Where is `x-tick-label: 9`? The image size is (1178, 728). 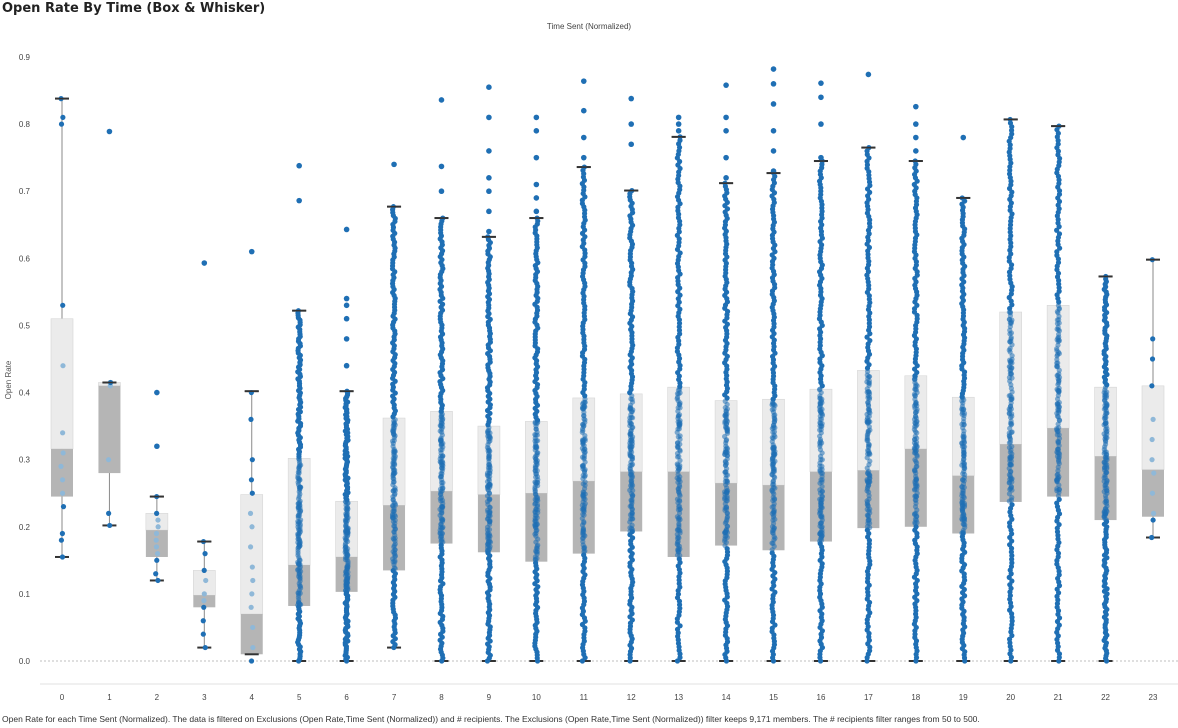
x-tick-label: 9 is located at coordinates (489, 697).